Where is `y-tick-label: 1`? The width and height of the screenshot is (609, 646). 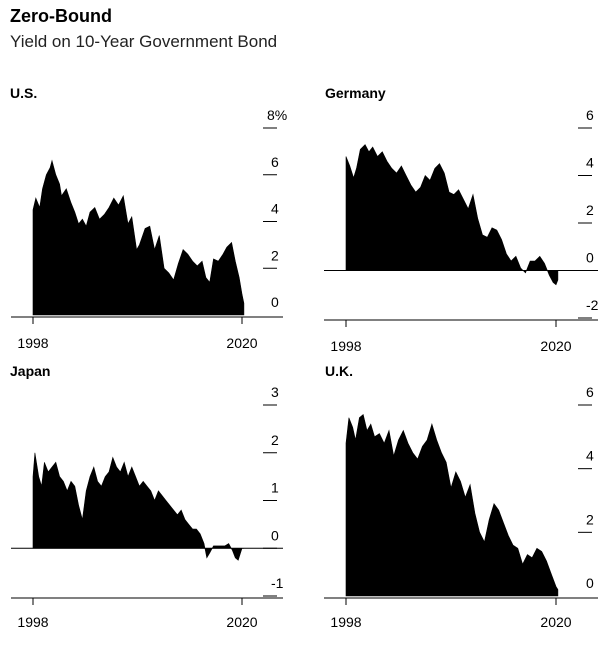
y-tick-label: 1 is located at coordinates (275, 488).